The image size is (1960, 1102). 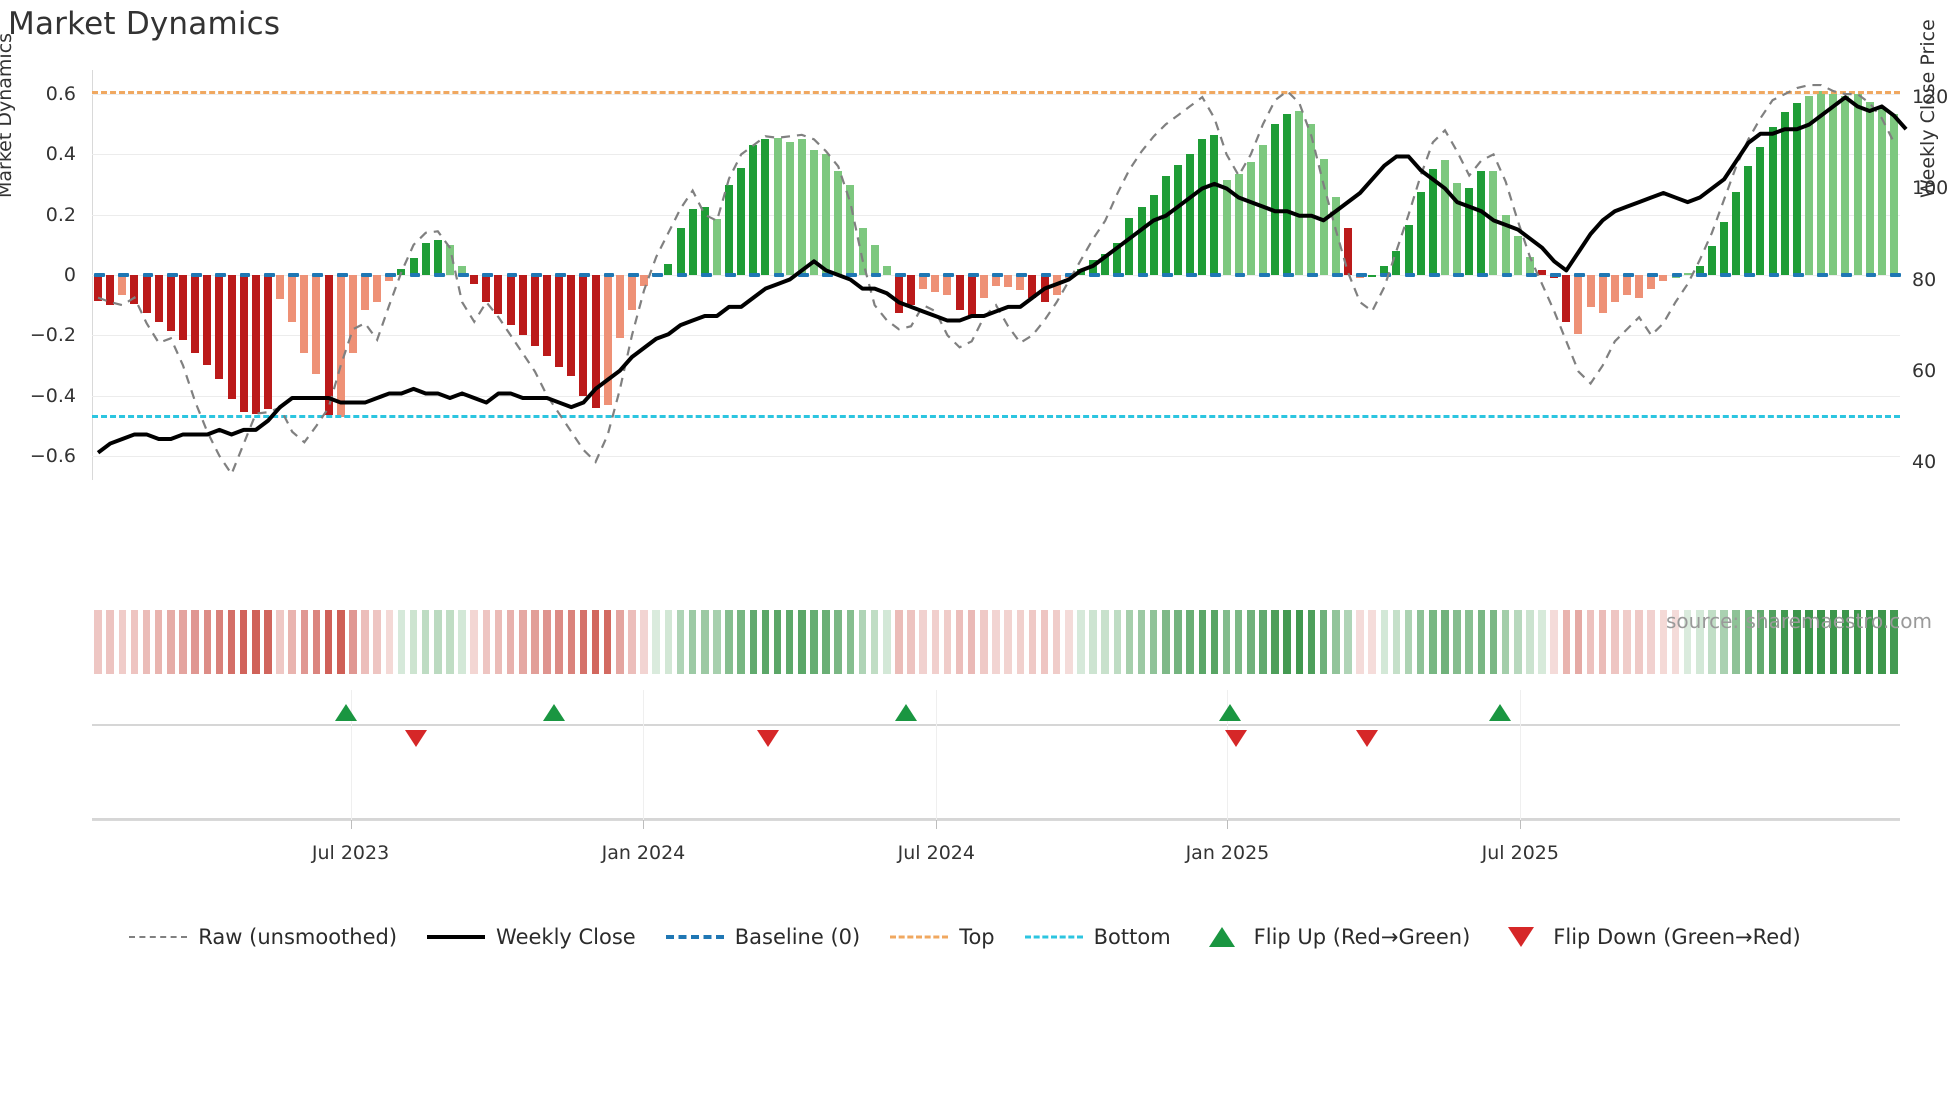 I want to click on flip-panel-vgrid, so click(x=351, y=755).